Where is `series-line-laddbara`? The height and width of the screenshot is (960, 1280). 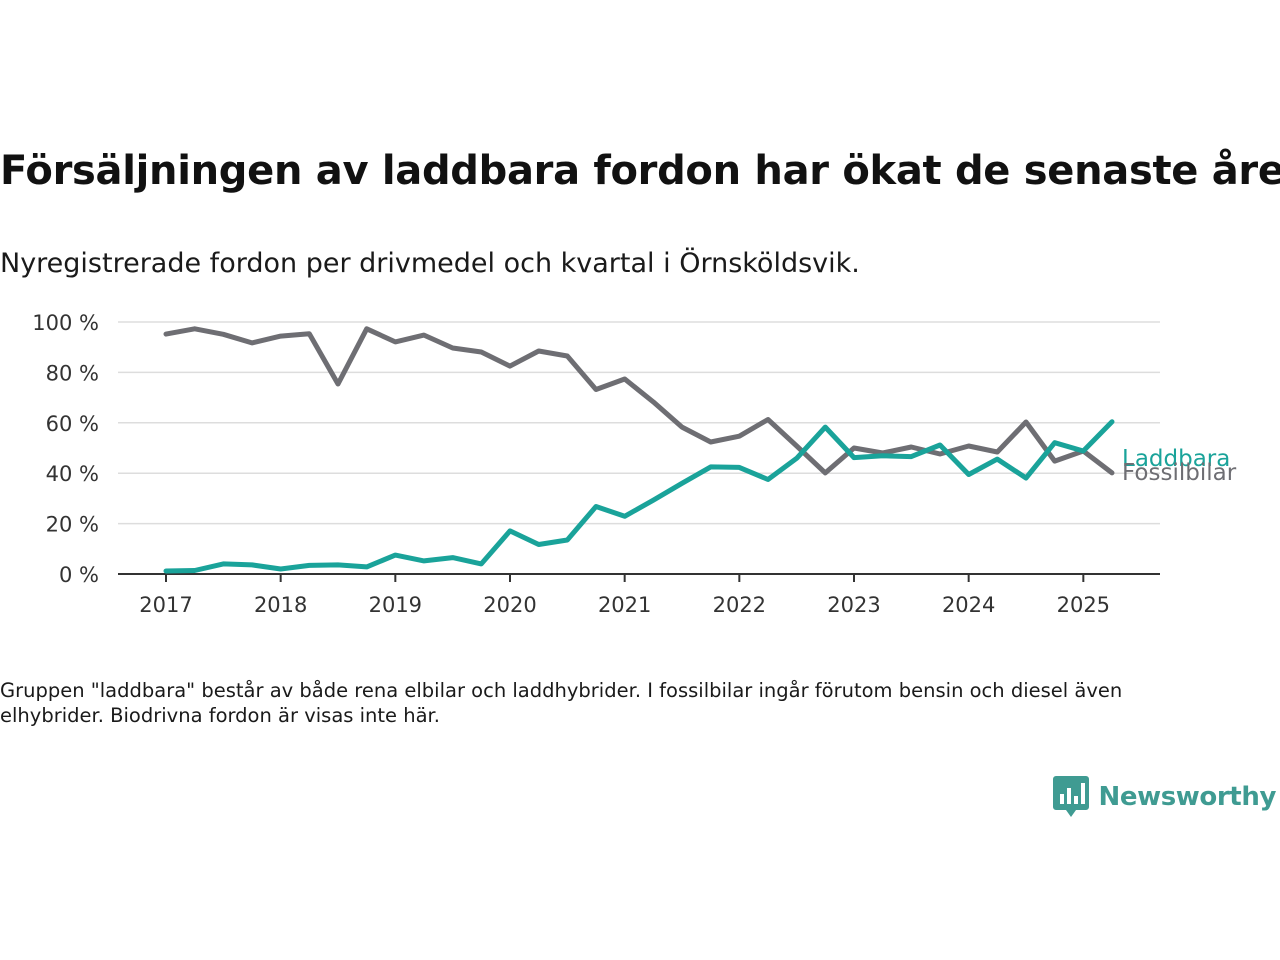
series-line-laddbara is located at coordinates (639, 496).